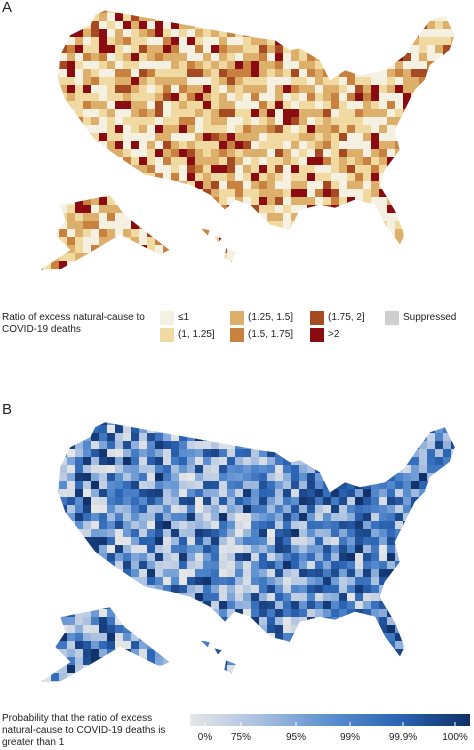 Image resolution: width=474 pixels, height=750 pixels. I want to click on colorbar-label: 99.9%, so click(403, 737).